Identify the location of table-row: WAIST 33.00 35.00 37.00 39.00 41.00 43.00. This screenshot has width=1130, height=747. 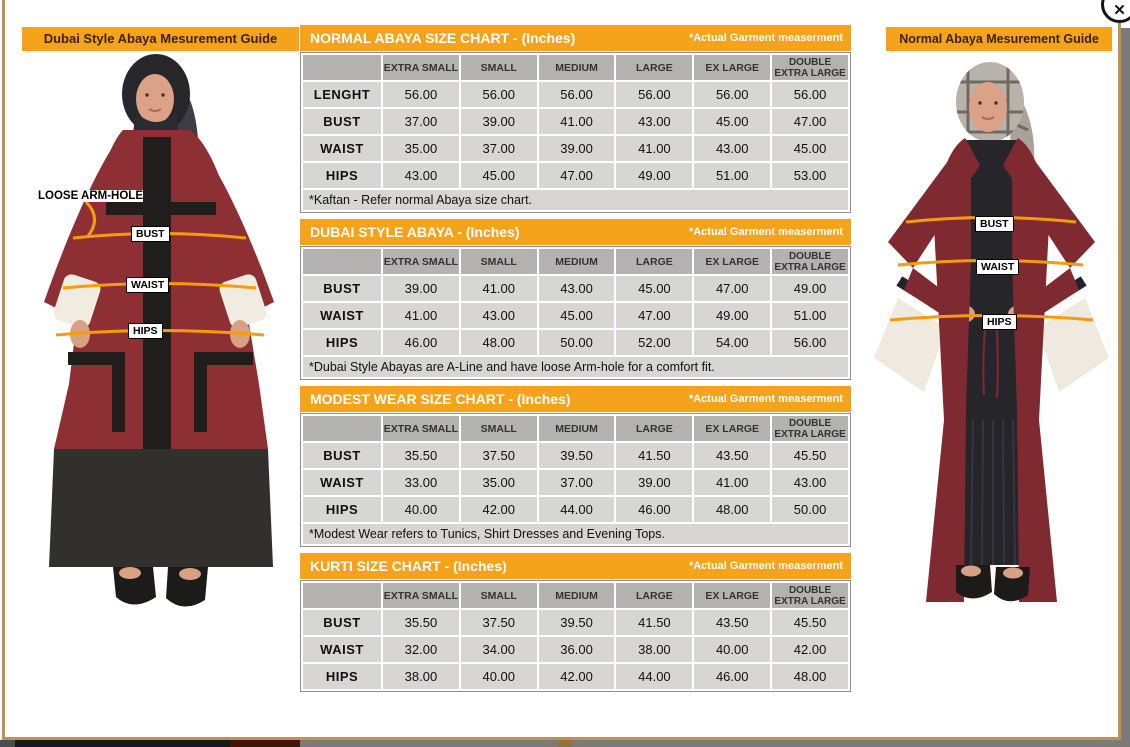
(575, 482).